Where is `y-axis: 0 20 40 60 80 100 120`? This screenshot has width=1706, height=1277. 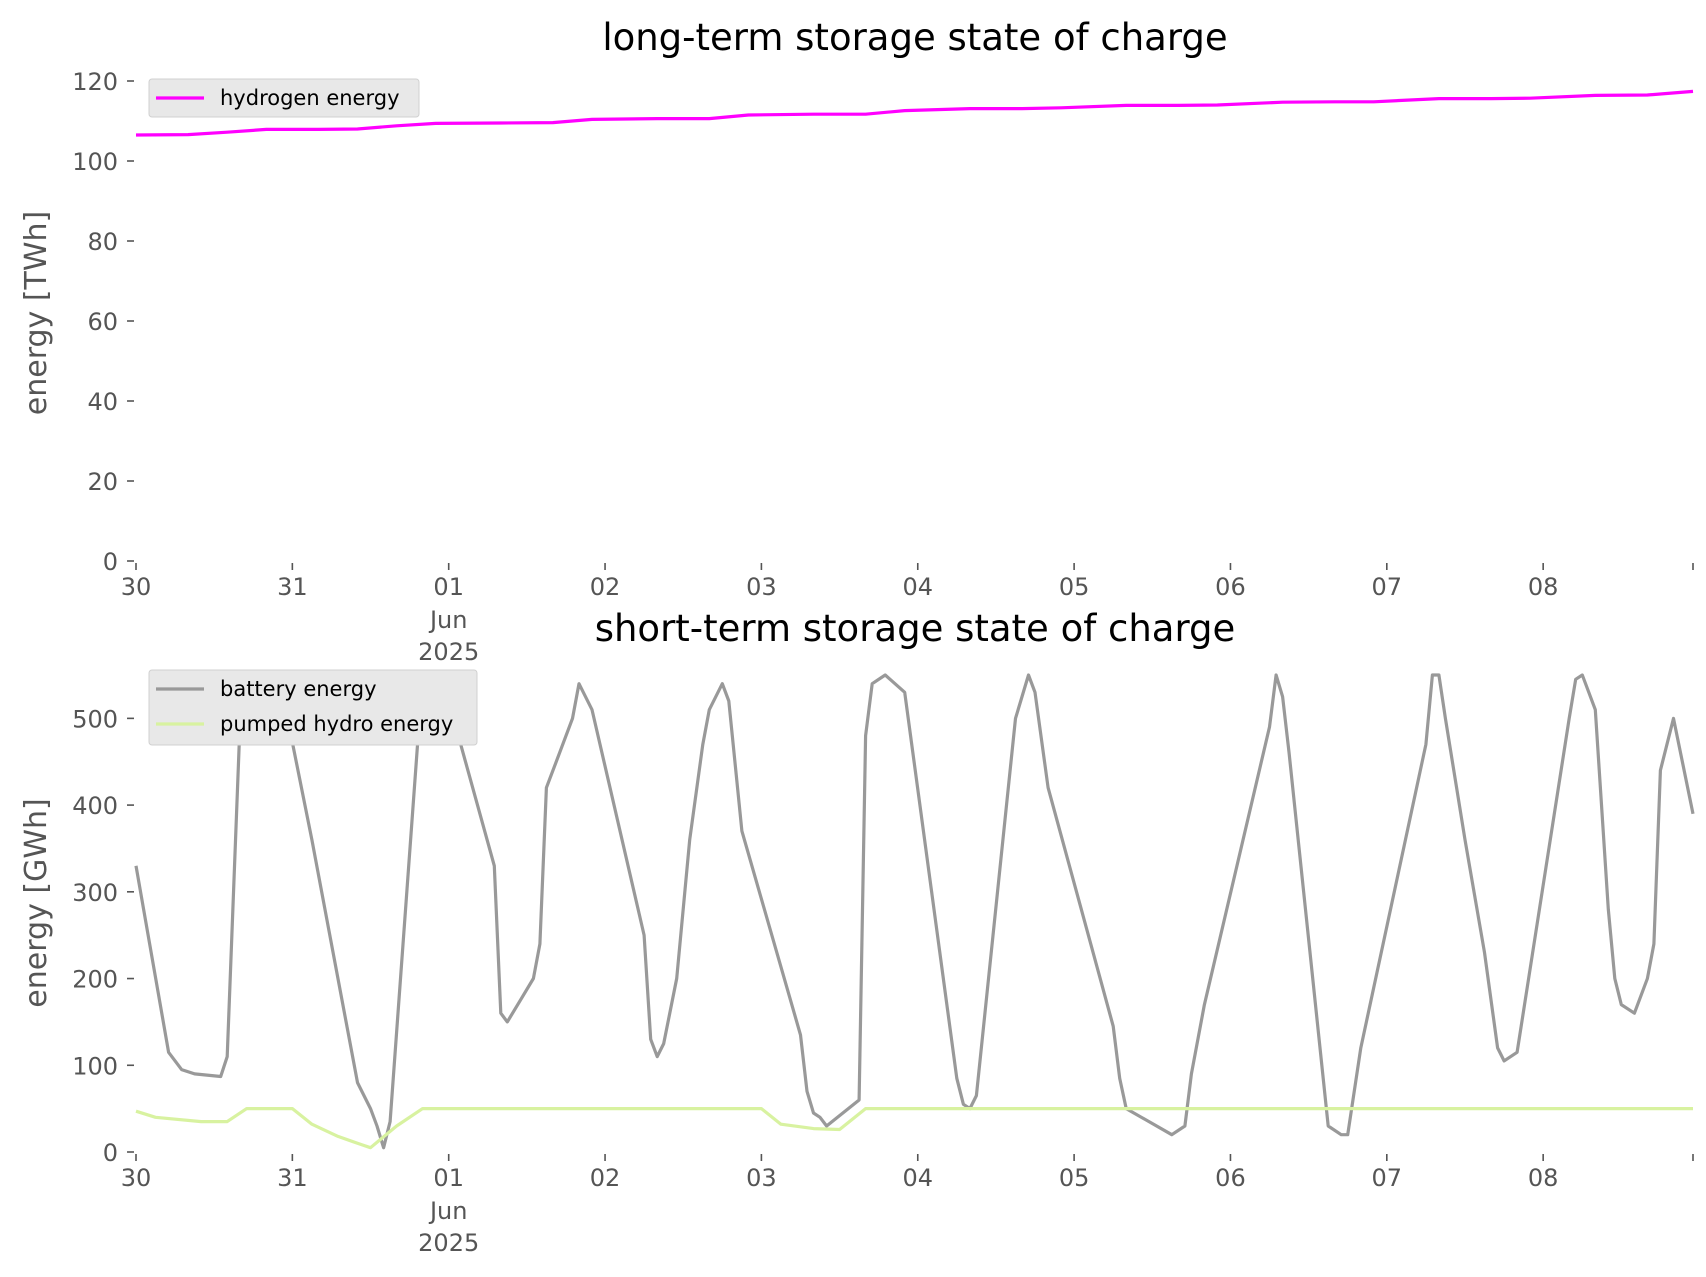 y-axis: 0 20 40 60 80 100 120 is located at coordinates (103, 322).